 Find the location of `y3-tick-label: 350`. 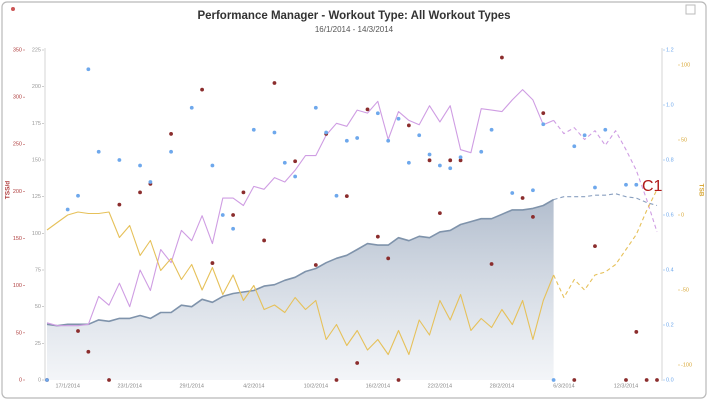

y3-tick-label: 350 is located at coordinates (17, 50).